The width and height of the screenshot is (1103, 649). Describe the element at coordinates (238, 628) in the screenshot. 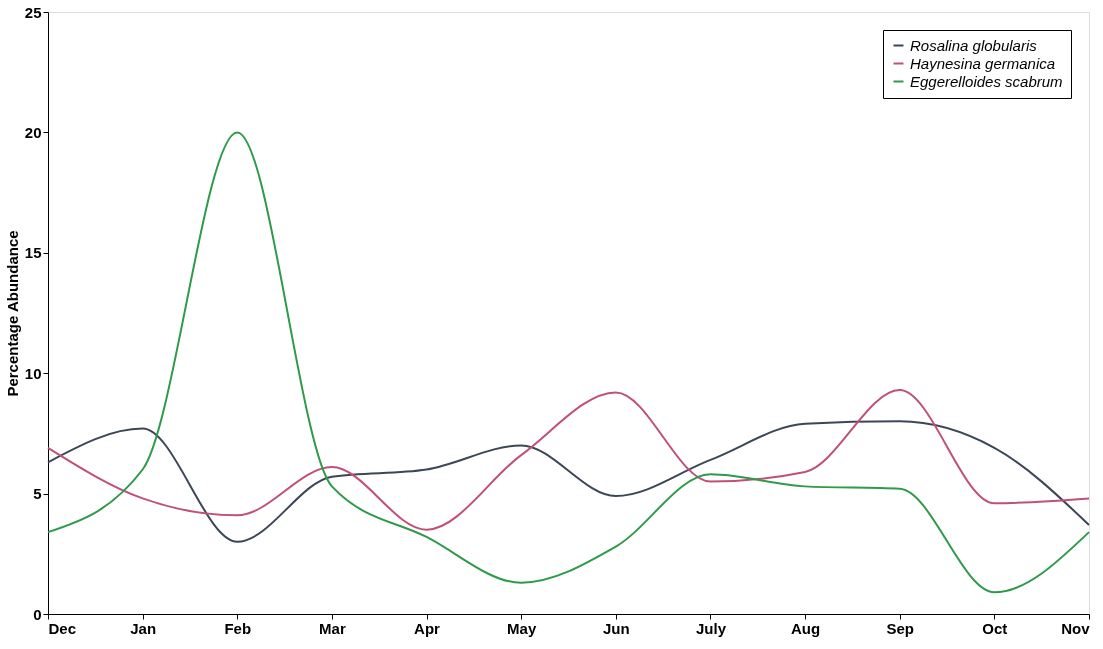

I see `x-tick-label: Feb` at that location.